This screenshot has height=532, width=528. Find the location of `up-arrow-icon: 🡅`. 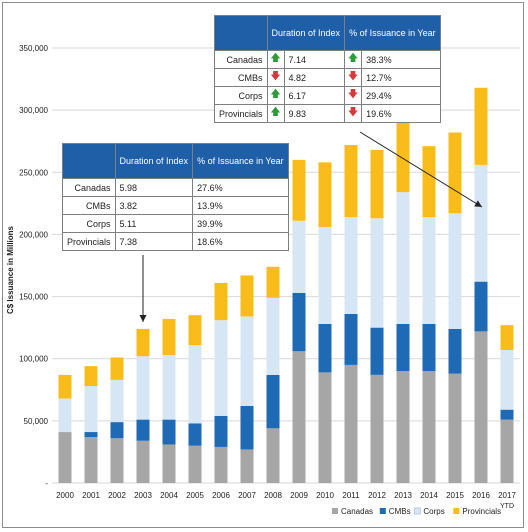

up-arrow-icon: 🡅 is located at coordinates (275, 59).